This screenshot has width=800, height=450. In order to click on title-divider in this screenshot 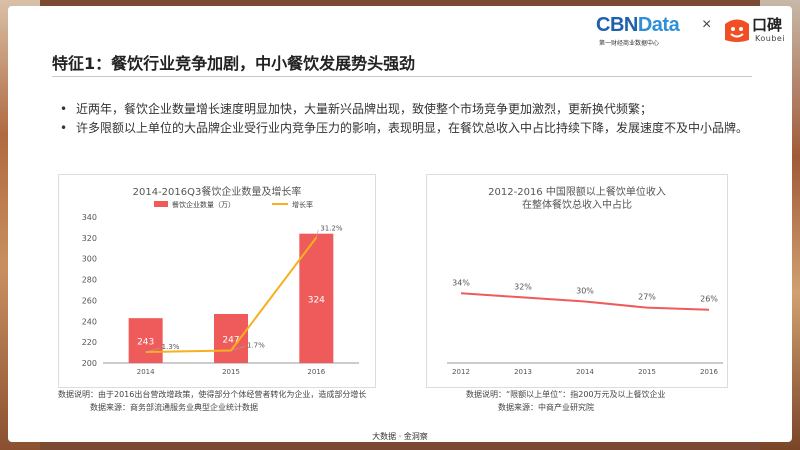, I will do `click(402, 76)`.